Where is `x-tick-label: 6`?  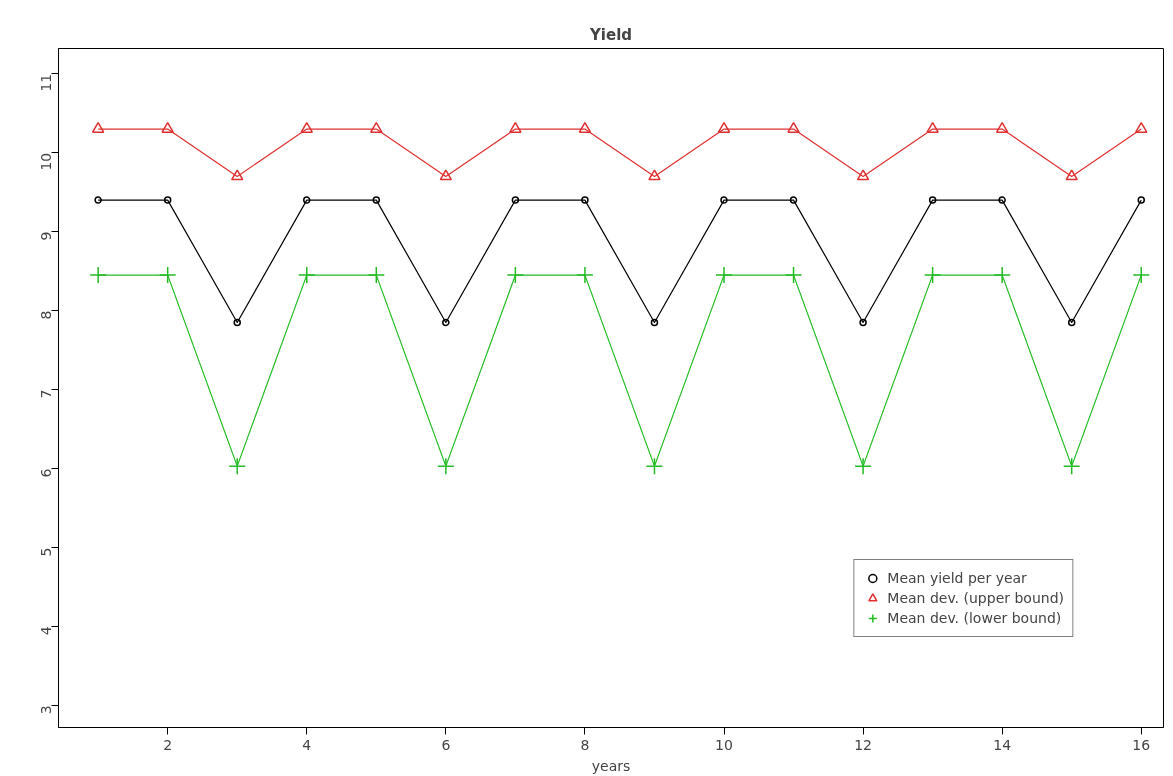
x-tick-label: 6 is located at coordinates (446, 744).